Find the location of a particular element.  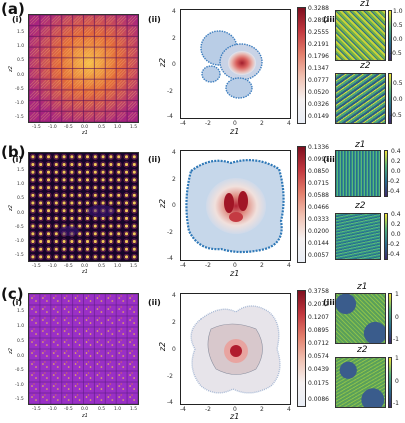

colorbar-label: 0.2892 is located at coordinates (318, 20).